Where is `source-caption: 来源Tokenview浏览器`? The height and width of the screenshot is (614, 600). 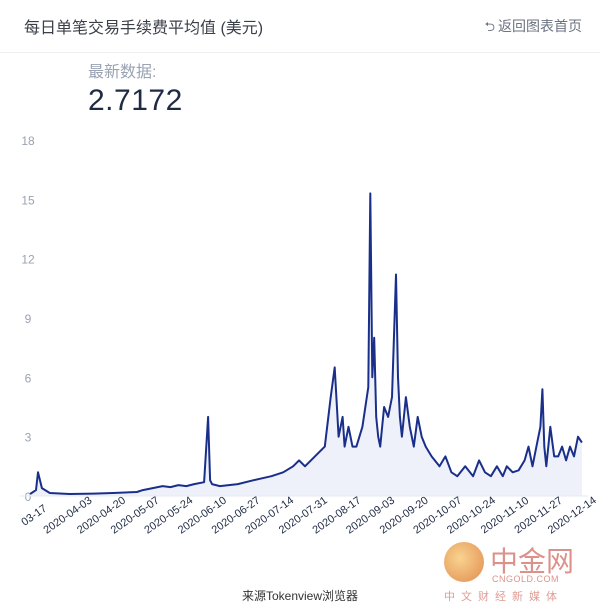 source-caption: 来源Tokenview浏览器 is located at coordinates (300, 596).